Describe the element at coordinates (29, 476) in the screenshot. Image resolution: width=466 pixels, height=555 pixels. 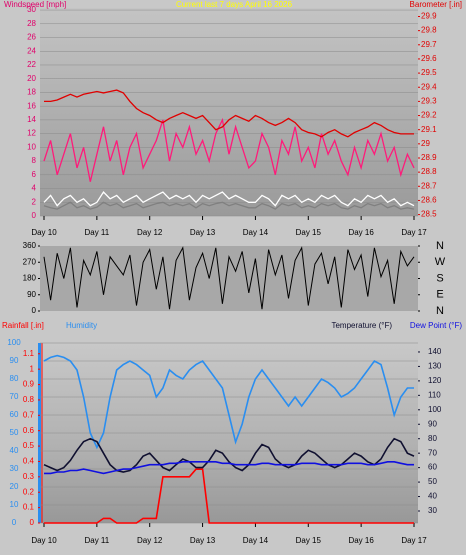
I see `y3-tick-label: 0.3` at that location.